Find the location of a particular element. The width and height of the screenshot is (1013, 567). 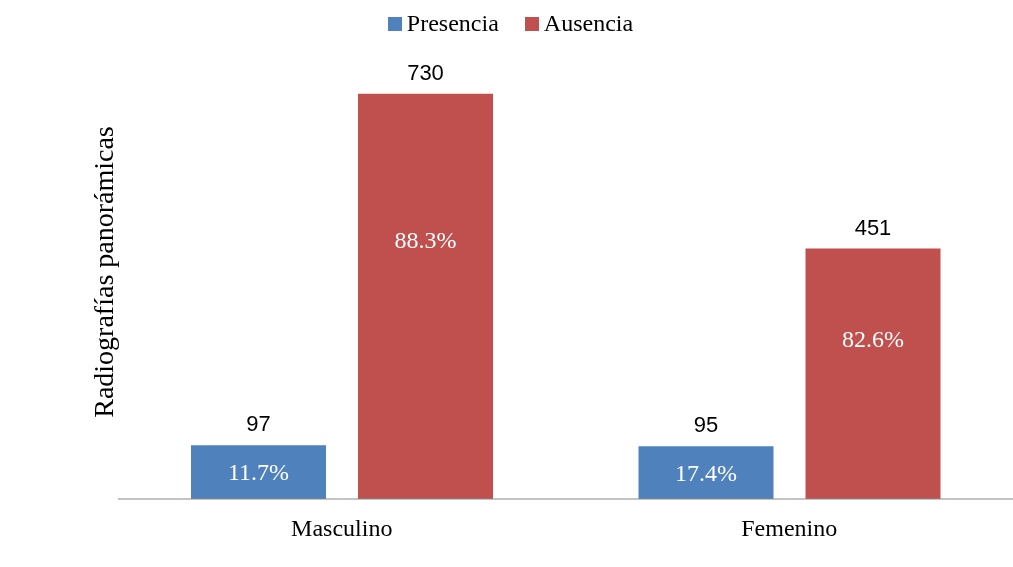

data-label: 97 is located at coordinates (258, 424).